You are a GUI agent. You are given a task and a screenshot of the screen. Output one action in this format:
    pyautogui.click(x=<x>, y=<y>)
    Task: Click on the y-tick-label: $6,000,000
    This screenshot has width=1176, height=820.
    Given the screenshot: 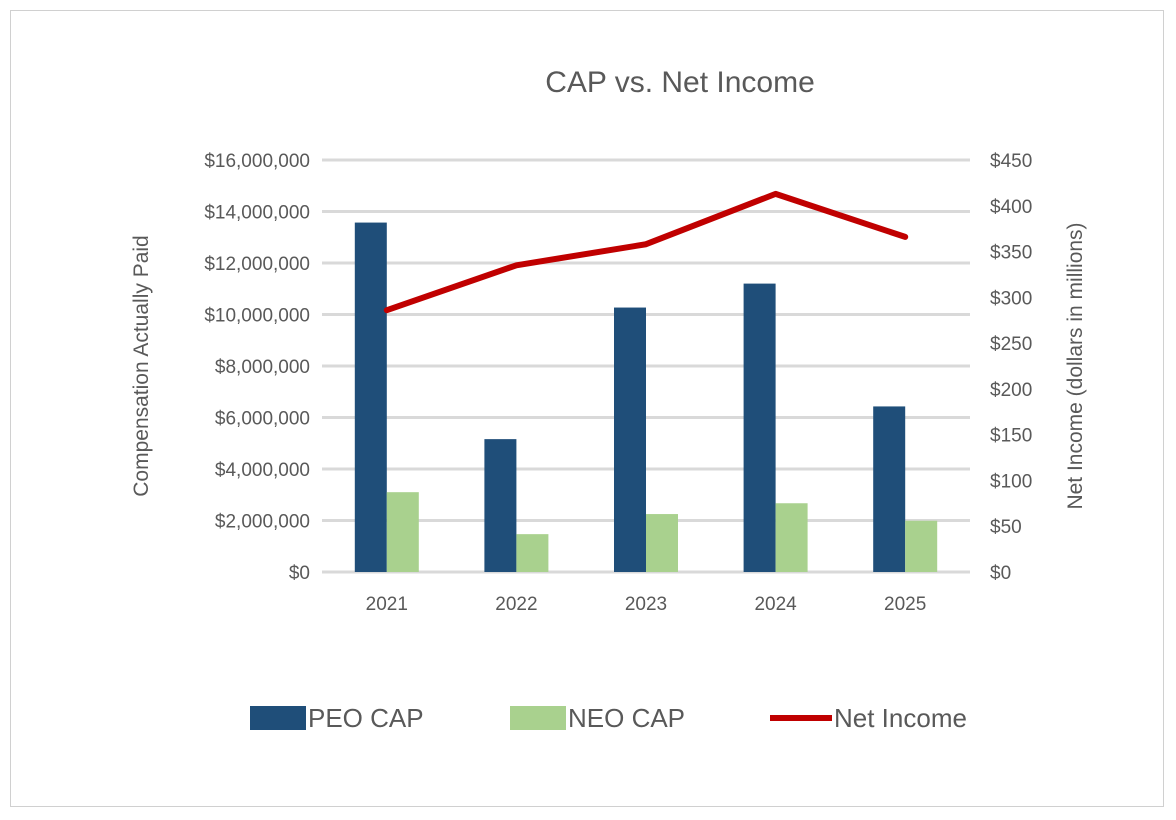 What is the action you would take?
    pyautogui.click(x=262, y=419)
    